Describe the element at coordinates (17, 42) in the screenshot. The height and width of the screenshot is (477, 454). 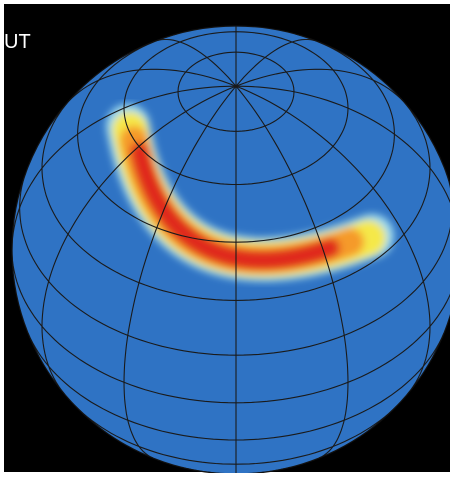
I see `time-label: UT` at that location.